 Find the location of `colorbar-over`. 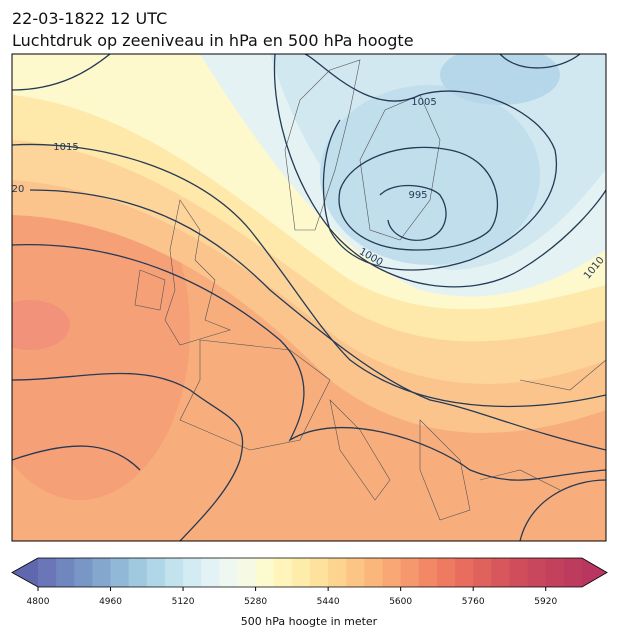

colorbar-over is located at coordinates (594, 572).